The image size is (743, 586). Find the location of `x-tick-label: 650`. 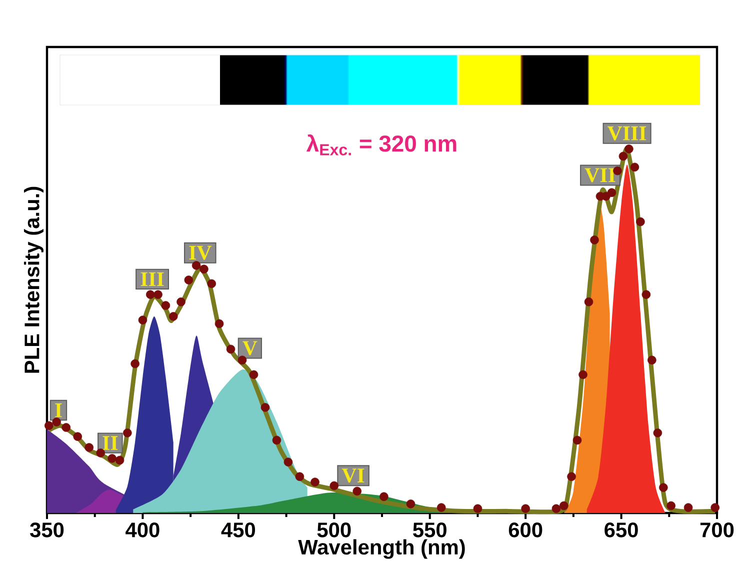

x-tick-label: 650 is located at coordinates (621, 530).